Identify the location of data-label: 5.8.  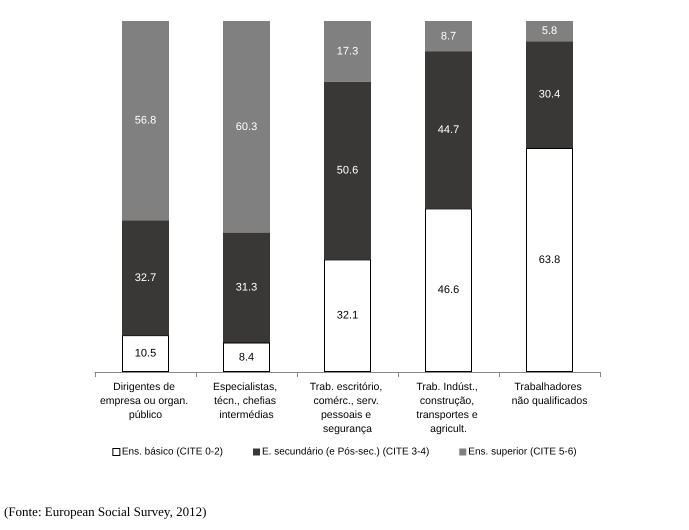
(550, 31).